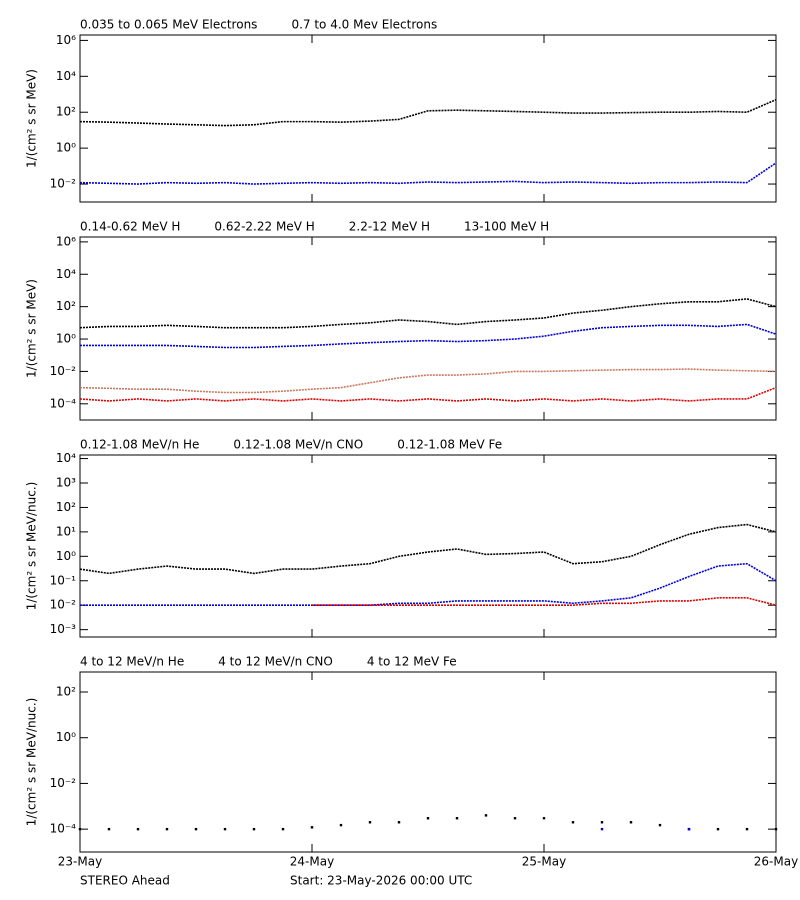 The image size is (800, 900). Describe the element at coordinates (66, 531) in the screenshot. I see `y-tick-label: 10¹` at that location.